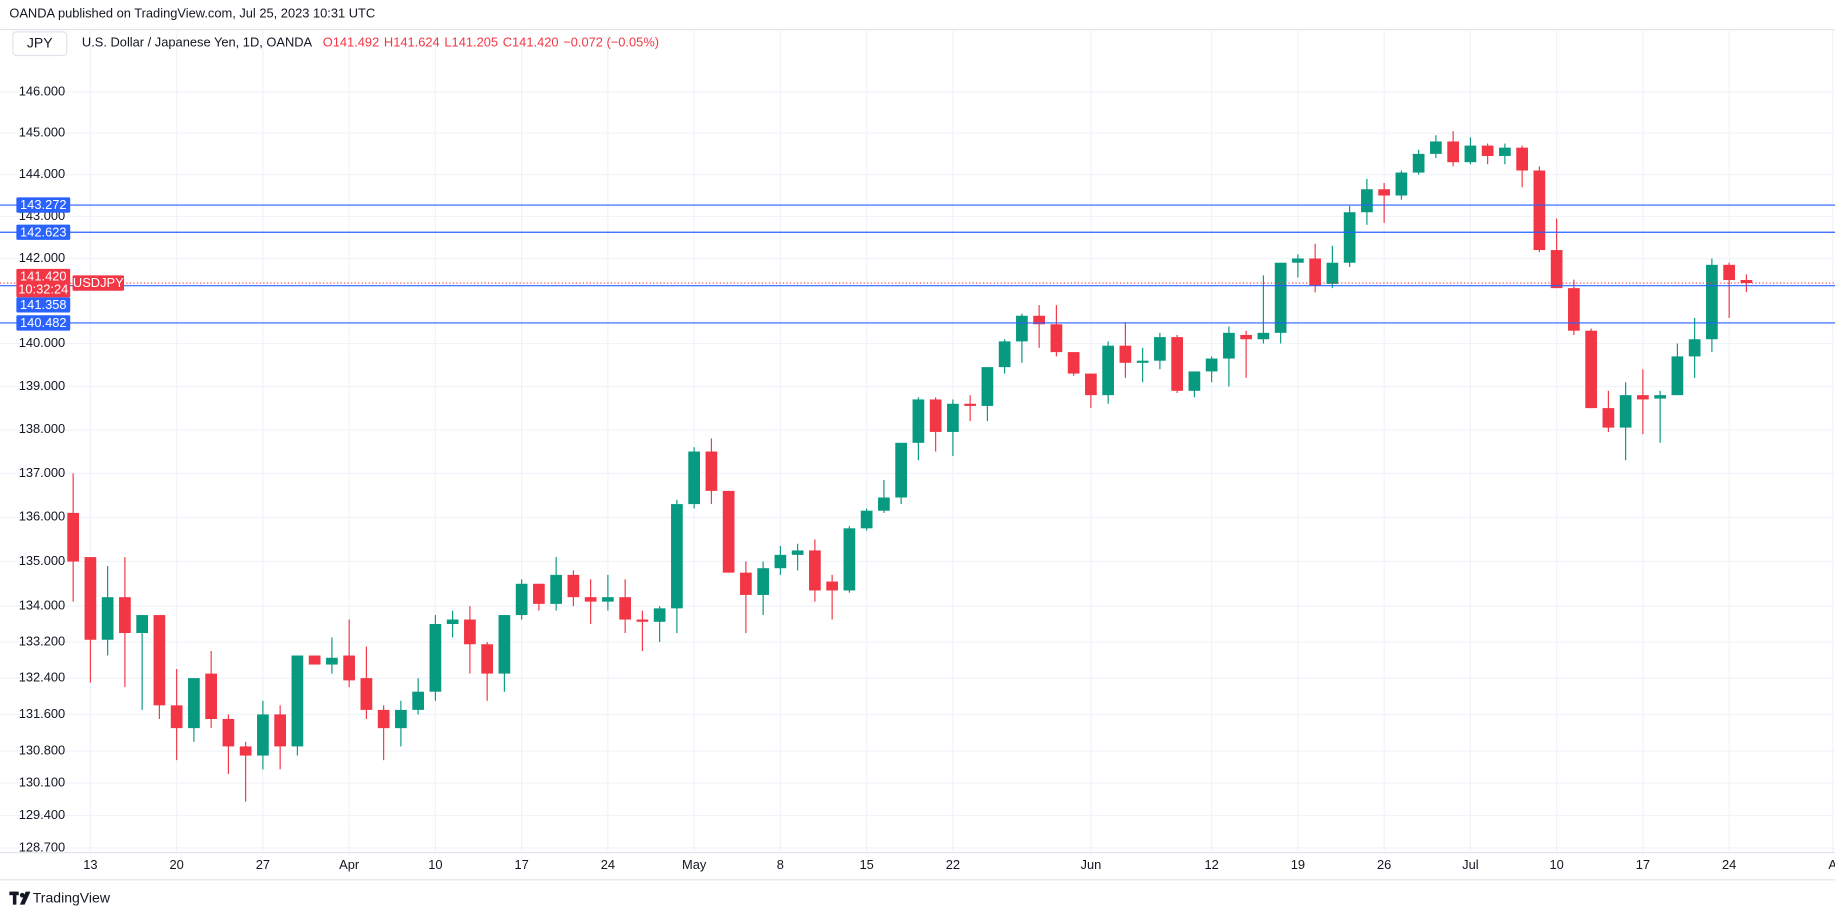 This screenshot has height=907, width=1835. Describe the element at coordinates (1298, 864) in the screenshot. I see `x-tick-label: 19` at that location.